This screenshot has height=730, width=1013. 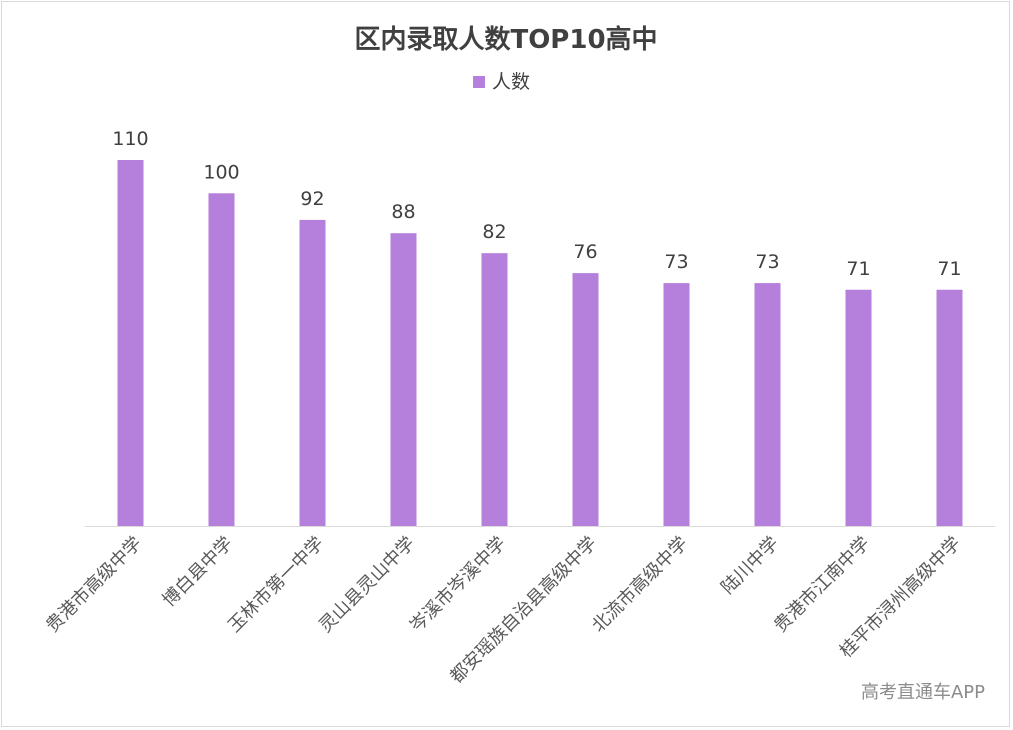 I want to click on data-label: 110, so click(x=130, y=139).